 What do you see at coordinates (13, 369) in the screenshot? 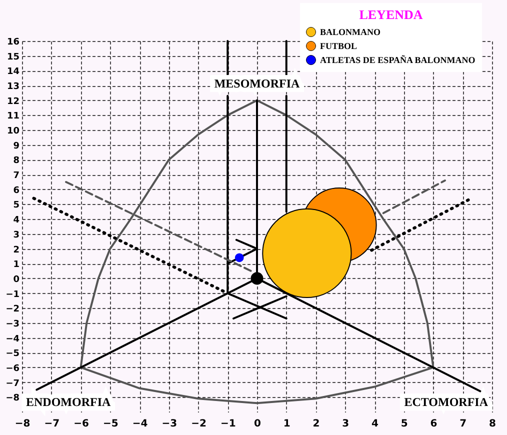
I see `y-tick-label: −6` at bounding box center [13, 369].